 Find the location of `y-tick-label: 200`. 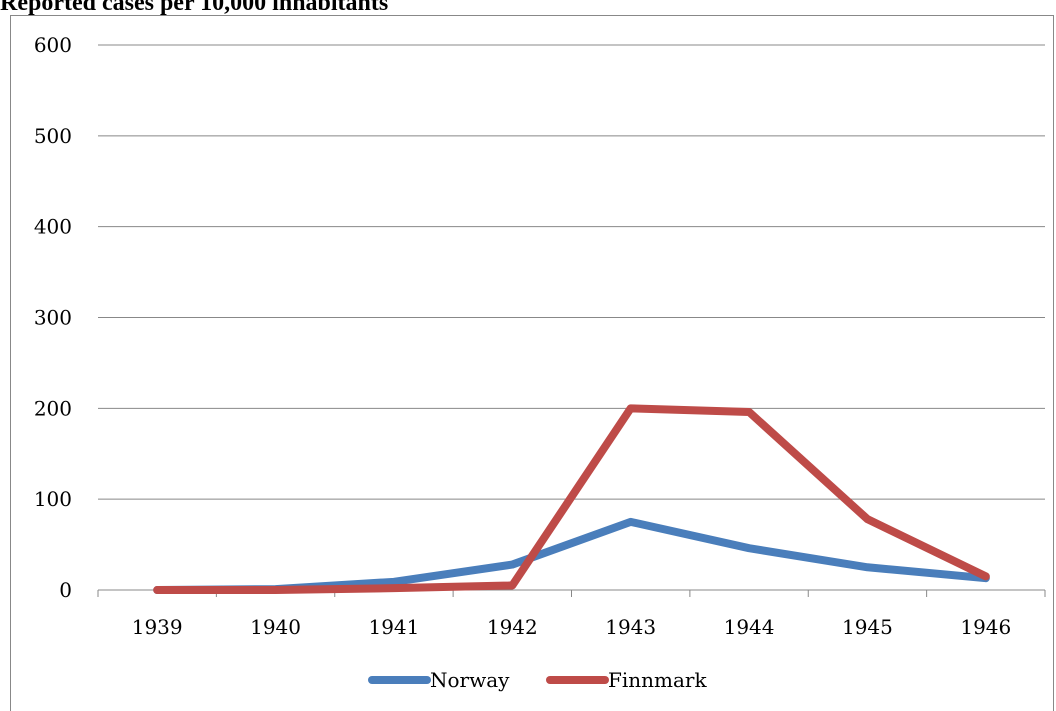

y-tick-label: 200 is located at coordinates (53, 408).